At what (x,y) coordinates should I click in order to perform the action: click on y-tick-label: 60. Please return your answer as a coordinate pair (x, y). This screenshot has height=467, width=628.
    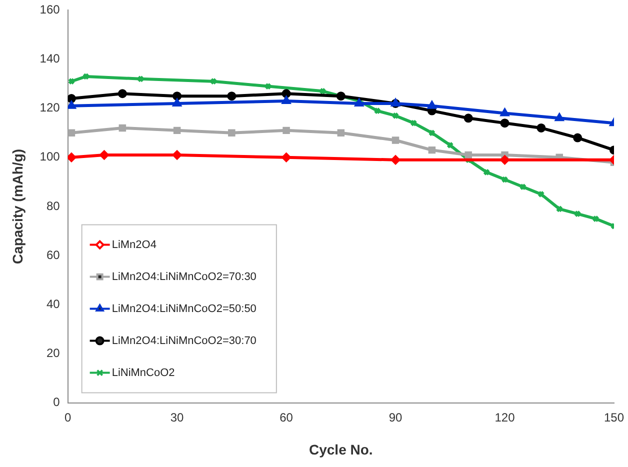
    Looking at the image, I should click on (53, 255).